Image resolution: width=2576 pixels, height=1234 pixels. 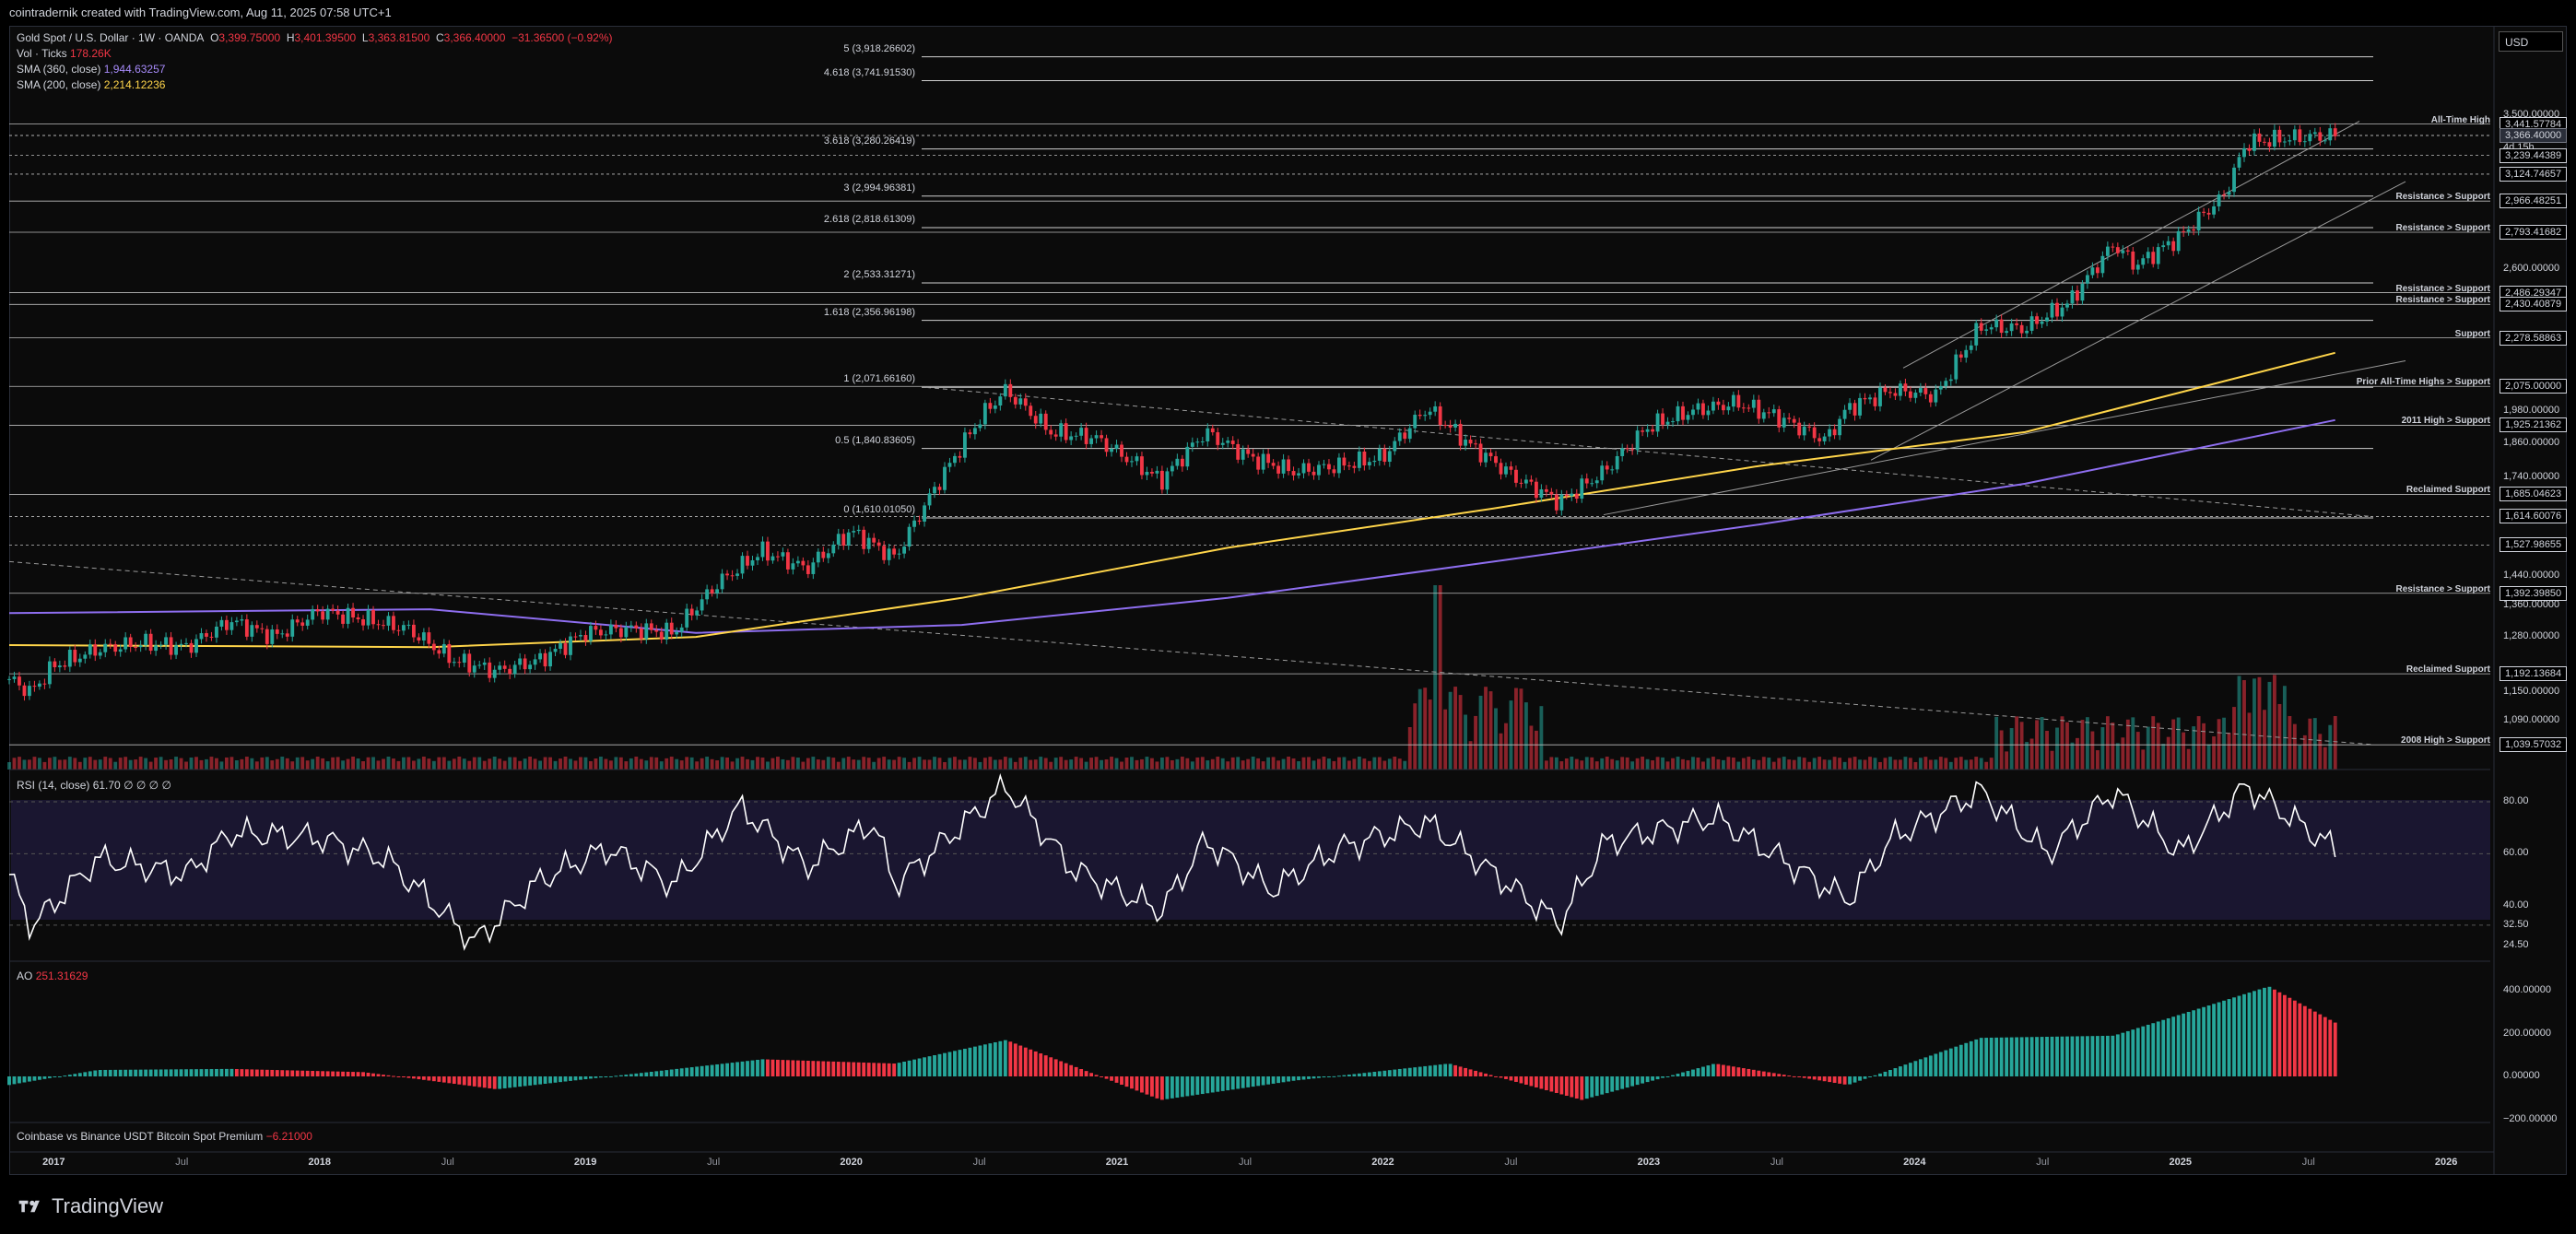 What do you see at coordinates (2534, 674) in the screenshot?
I see `price-level-box: 1,192.13684` at bounding box center [2534, 674].